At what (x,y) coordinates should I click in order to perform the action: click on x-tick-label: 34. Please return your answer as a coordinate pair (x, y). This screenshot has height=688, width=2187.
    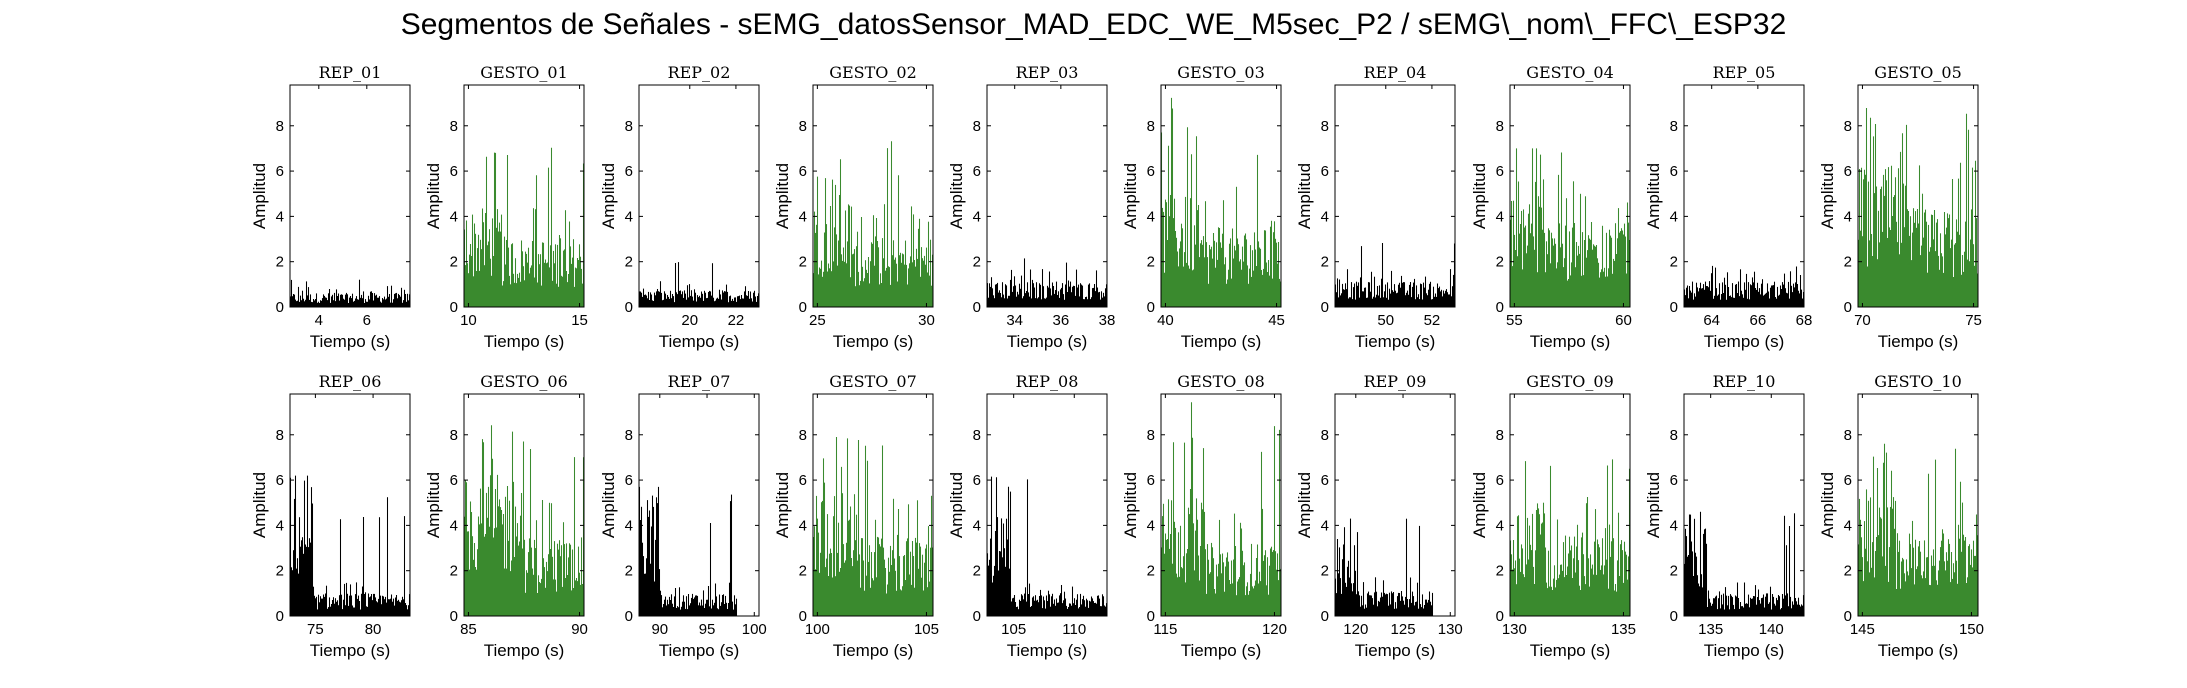
    Looking at the image, I should click on (1014, 320).